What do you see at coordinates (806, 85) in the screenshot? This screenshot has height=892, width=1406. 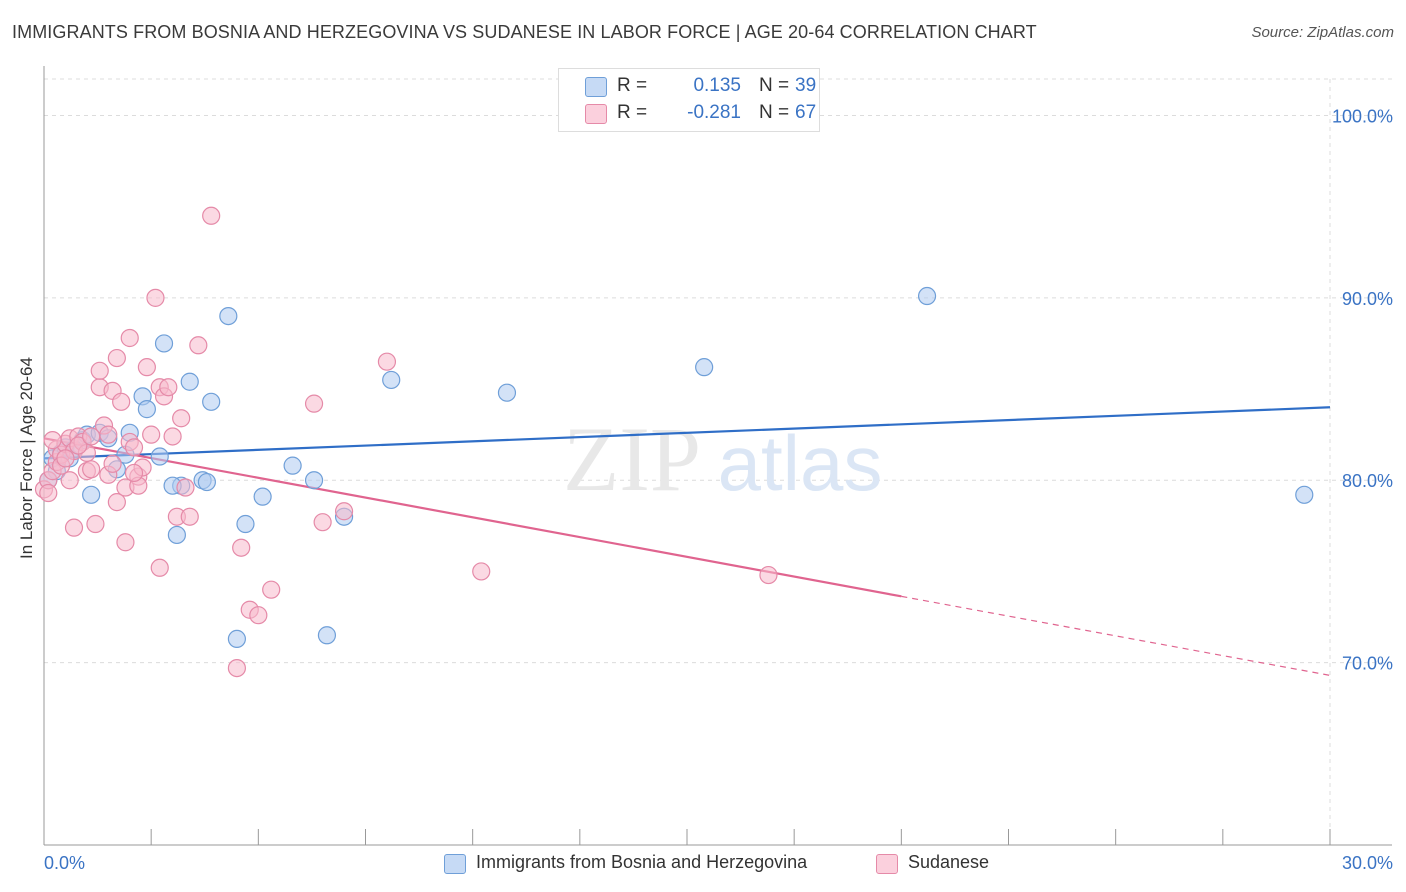 I see `n-value: 39` at bounding box center [806, 85].